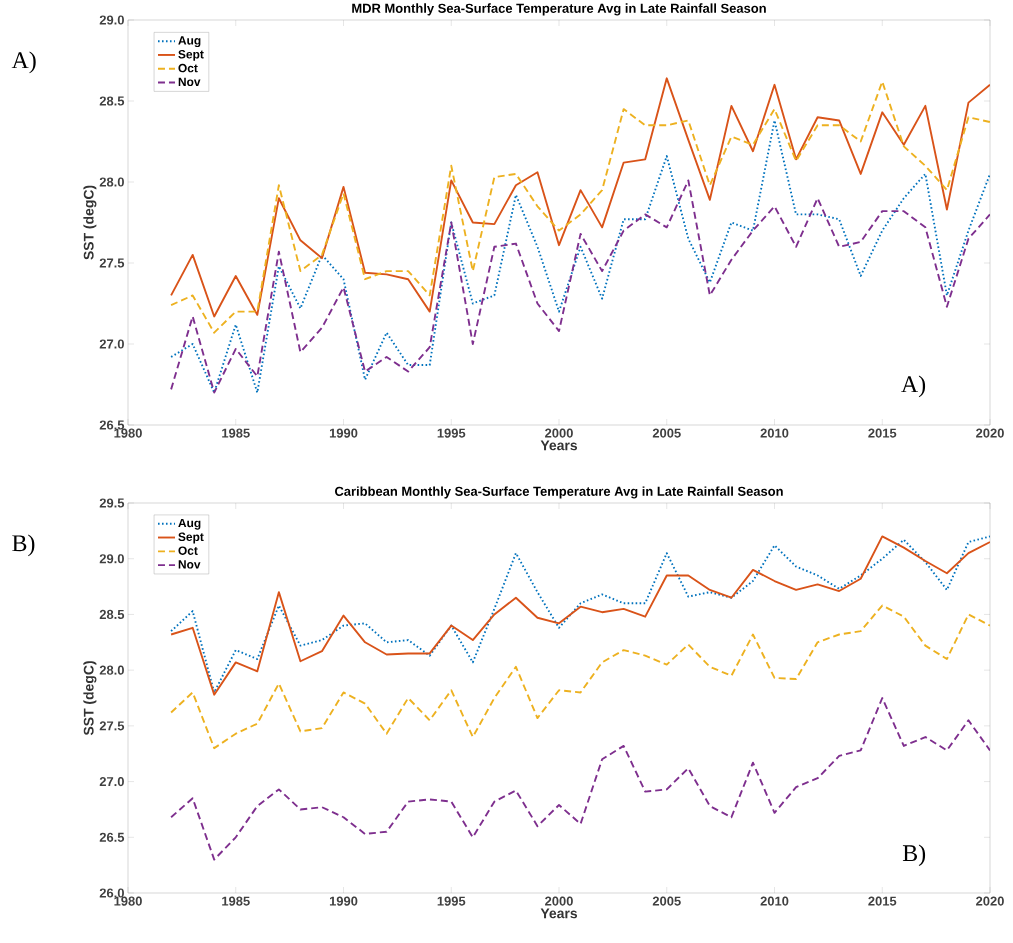 This screenshot has height=943, width=1013. I want to click on y-tick-label: 29.5, so click(112, 503).